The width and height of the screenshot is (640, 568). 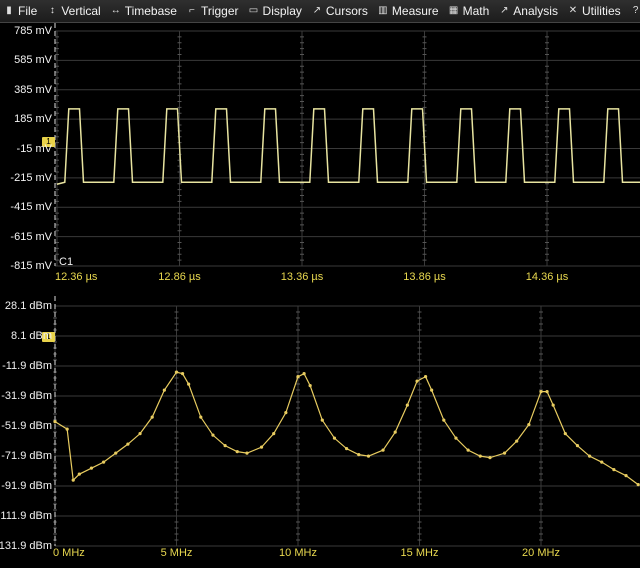 What do you see at coordinates (214, 11) in the screenshot?
I see `menu-item-trigger: ⌐ Trigger` at bounding box center [214, 11].